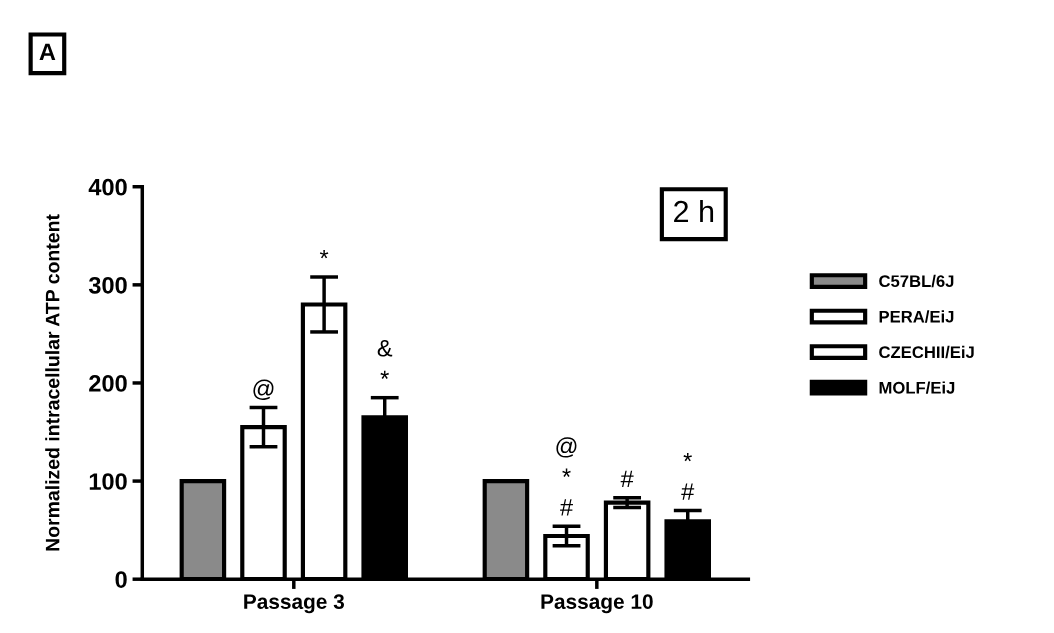 The image size is (1054, 633). Describe the element at coordinates (107, 285) in the screenshot. I see `y-tick-label: 300` at that location.